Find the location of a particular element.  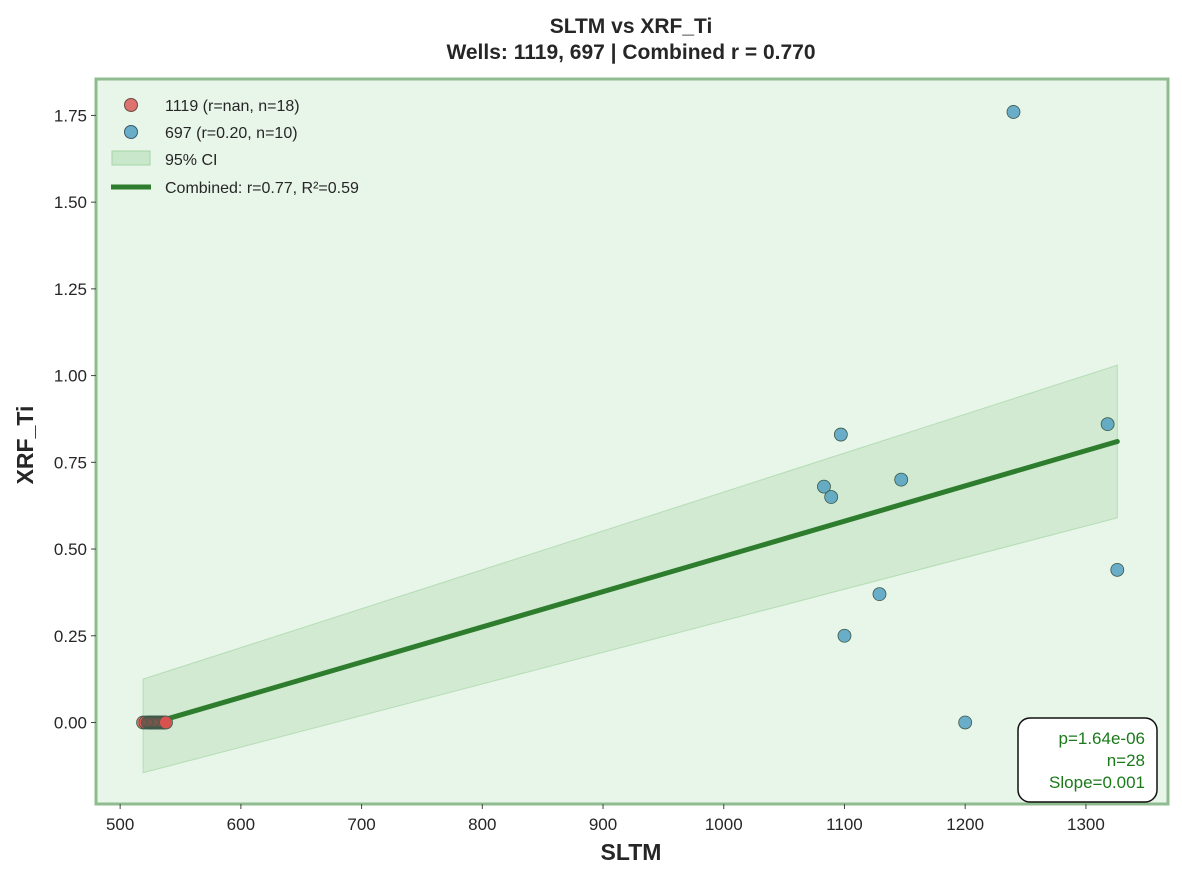

y-axis: 0.00 0.25 0.50 0.75 1.00 1.25 1.50 1.75 is located at coordinates (75, 419).